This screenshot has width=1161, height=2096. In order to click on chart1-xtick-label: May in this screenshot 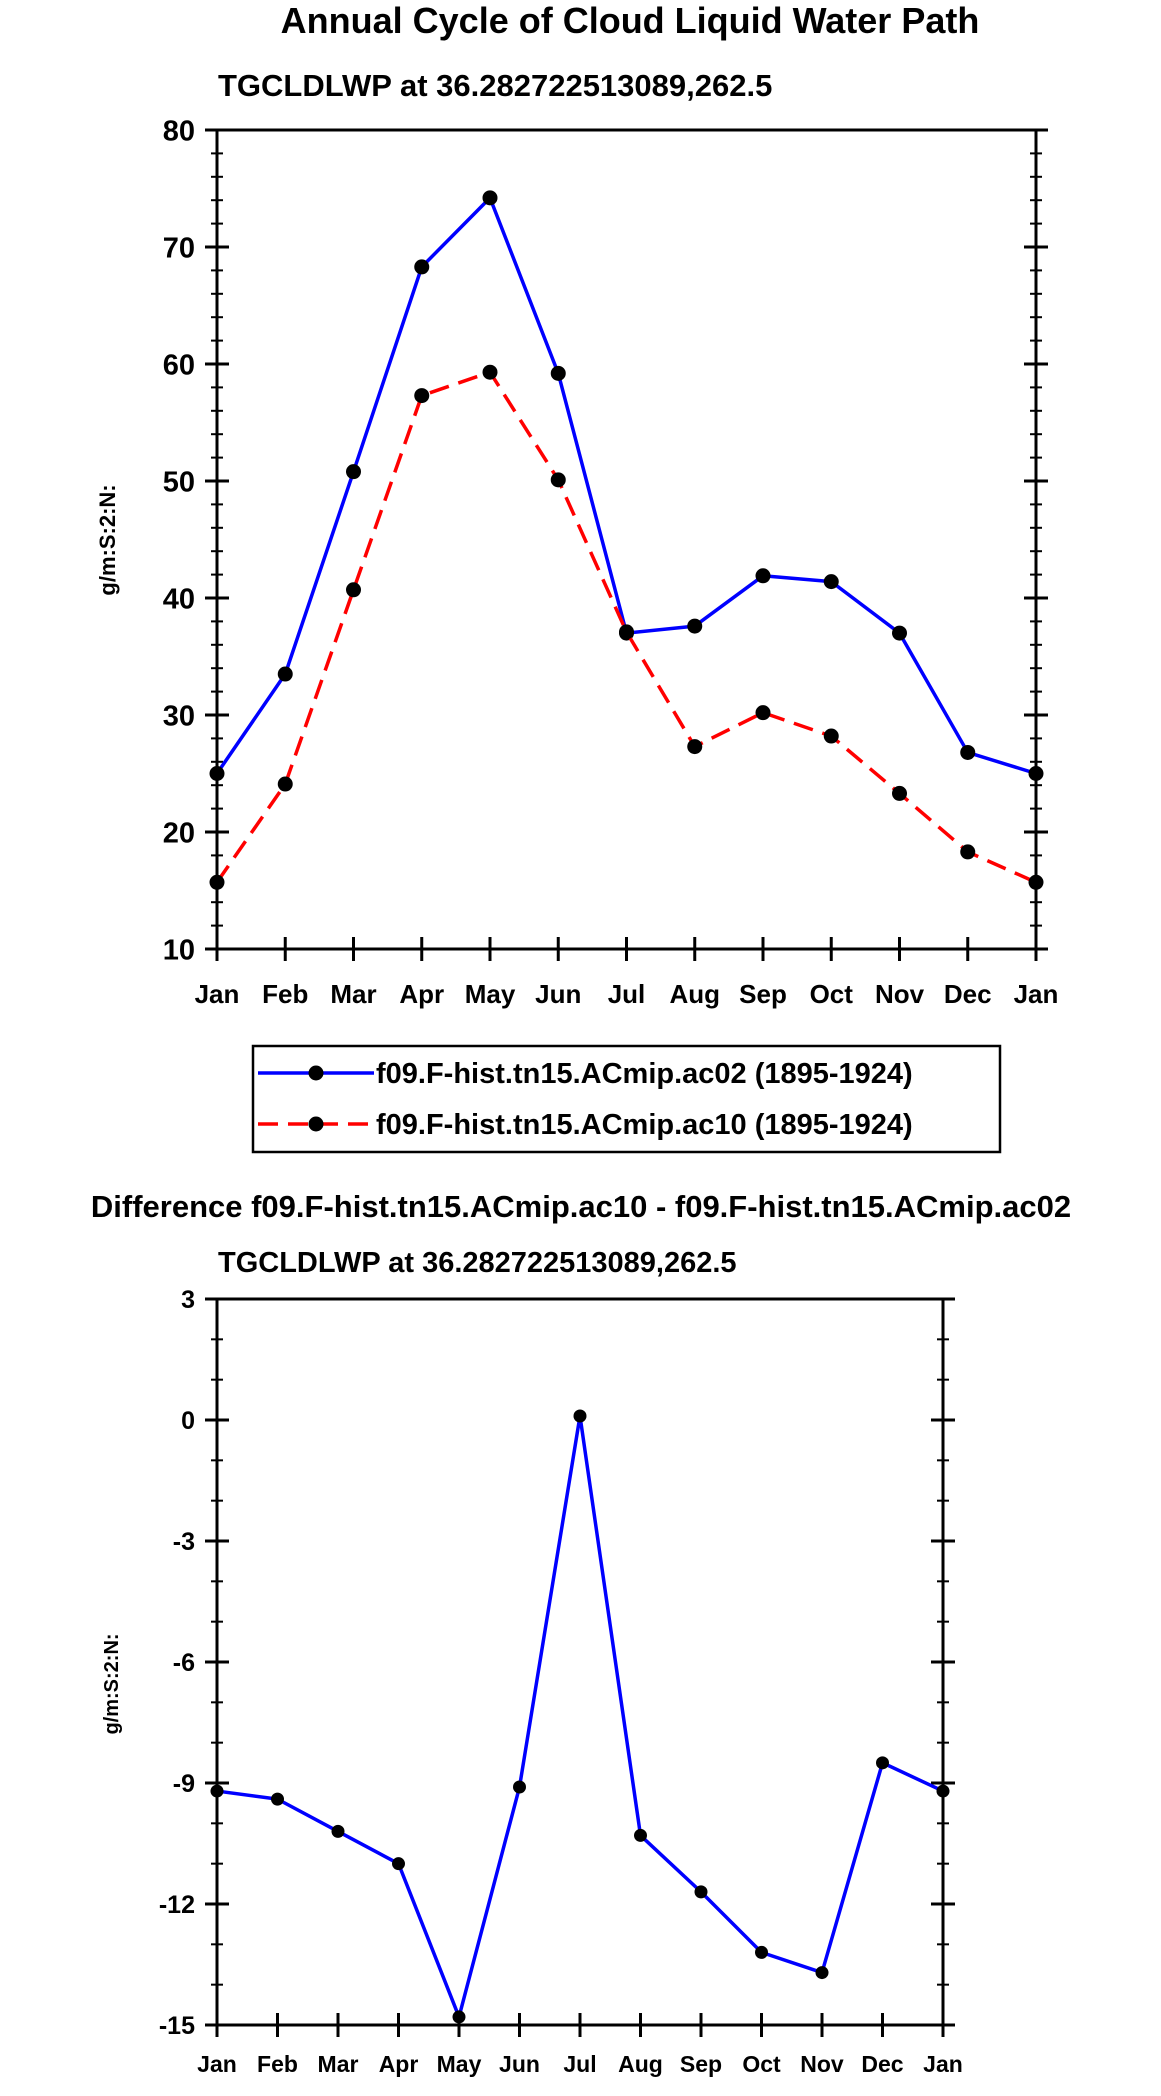, I will do `click(490, 994)`.